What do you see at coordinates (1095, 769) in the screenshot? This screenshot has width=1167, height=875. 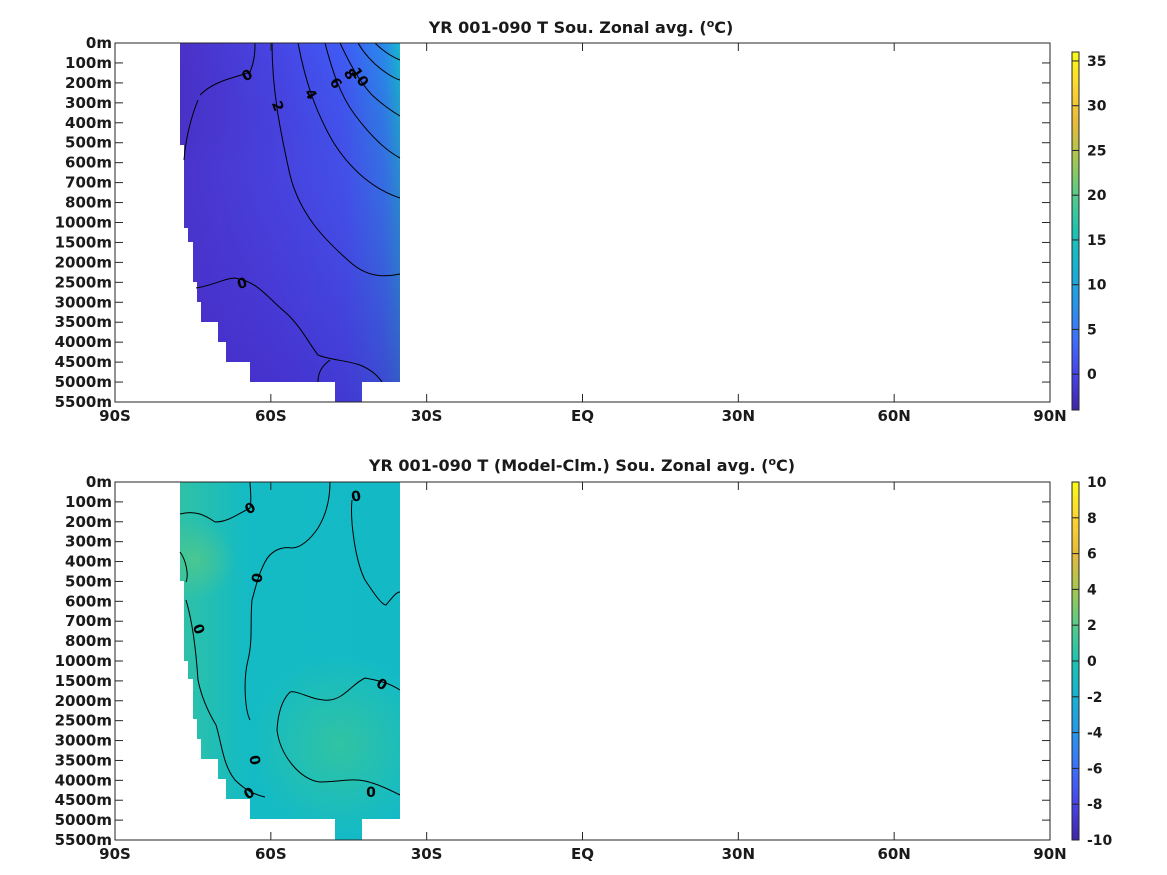 I see `colorbar-tick-label: -6` at bounding box center [1095, 769].